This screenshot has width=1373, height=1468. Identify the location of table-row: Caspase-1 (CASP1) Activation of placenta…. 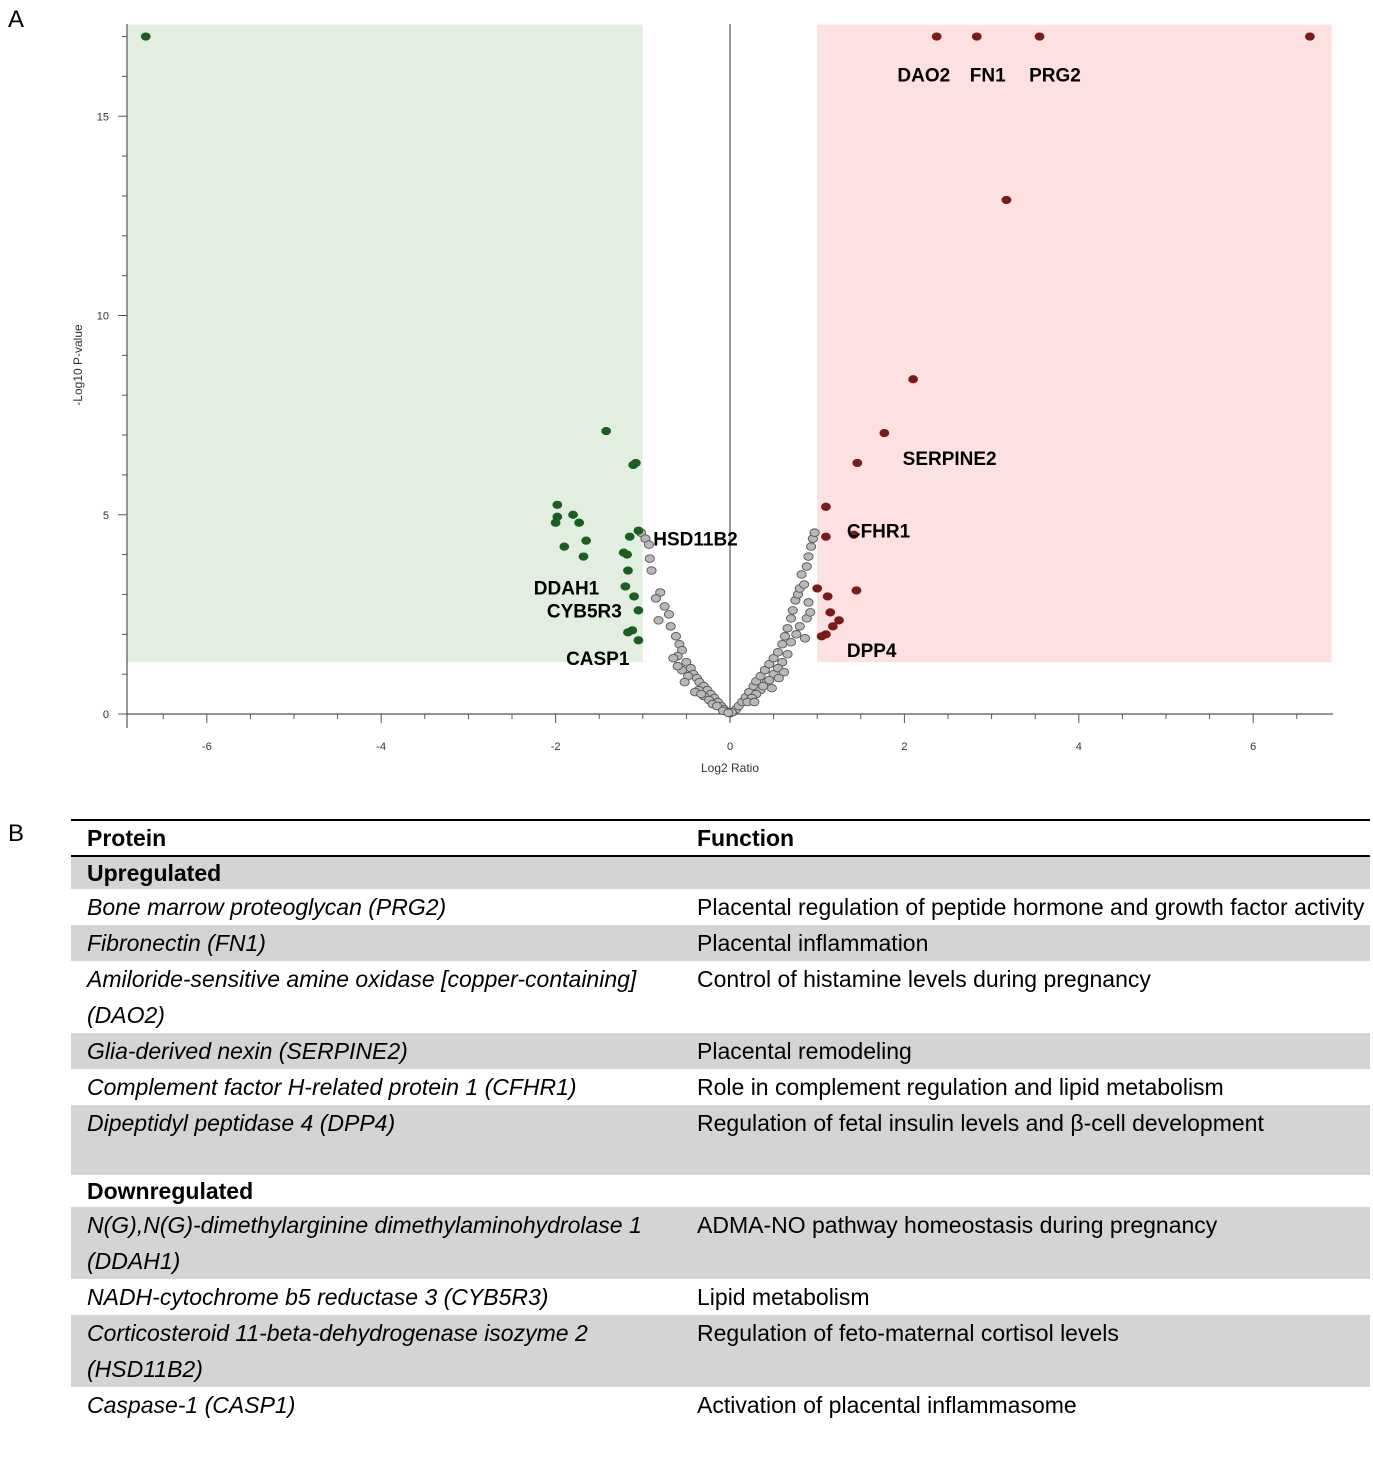
(720, 1405).